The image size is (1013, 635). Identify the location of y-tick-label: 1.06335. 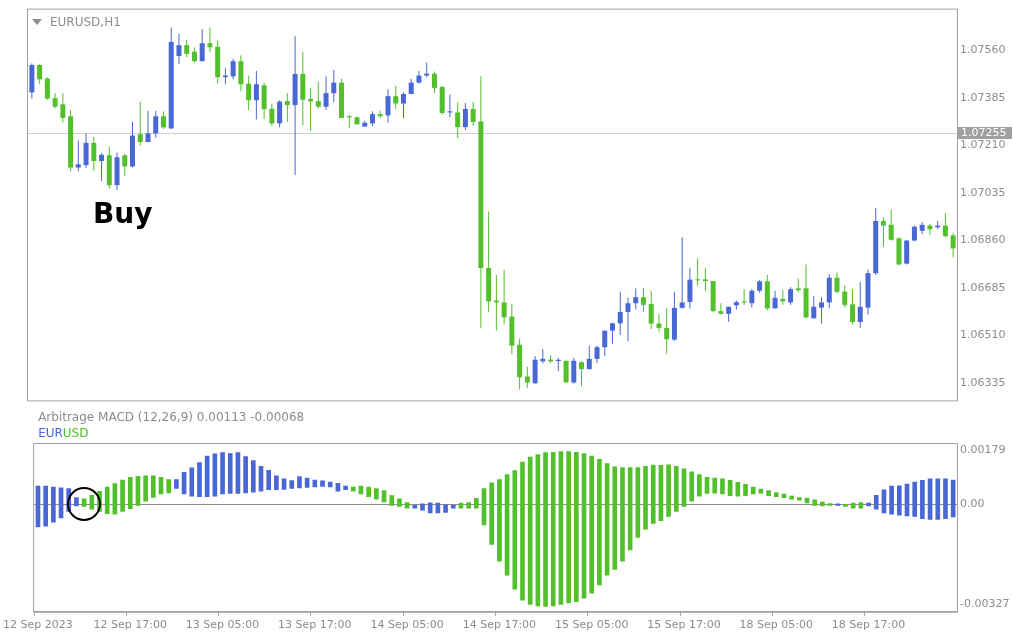
(983, 382).